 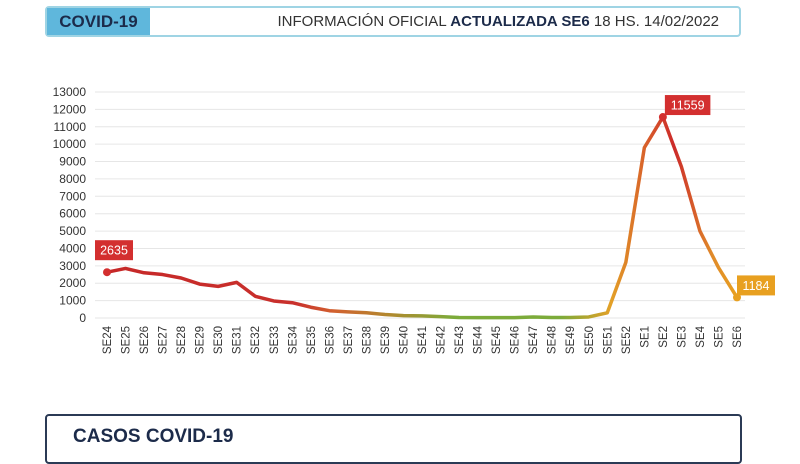 I want to click on value-label: 1184, so click(x=756, y=286).